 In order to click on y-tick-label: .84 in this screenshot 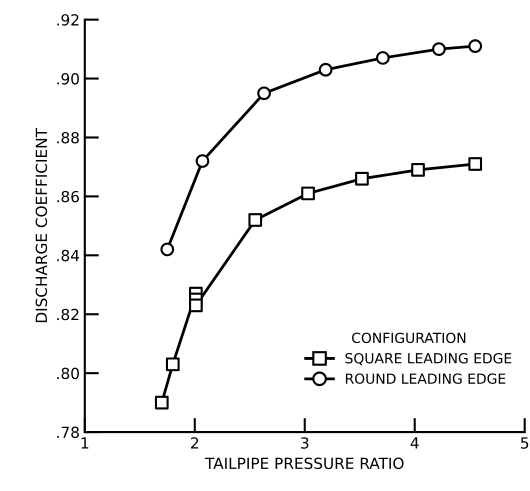, I will do `click(68, 256)`.